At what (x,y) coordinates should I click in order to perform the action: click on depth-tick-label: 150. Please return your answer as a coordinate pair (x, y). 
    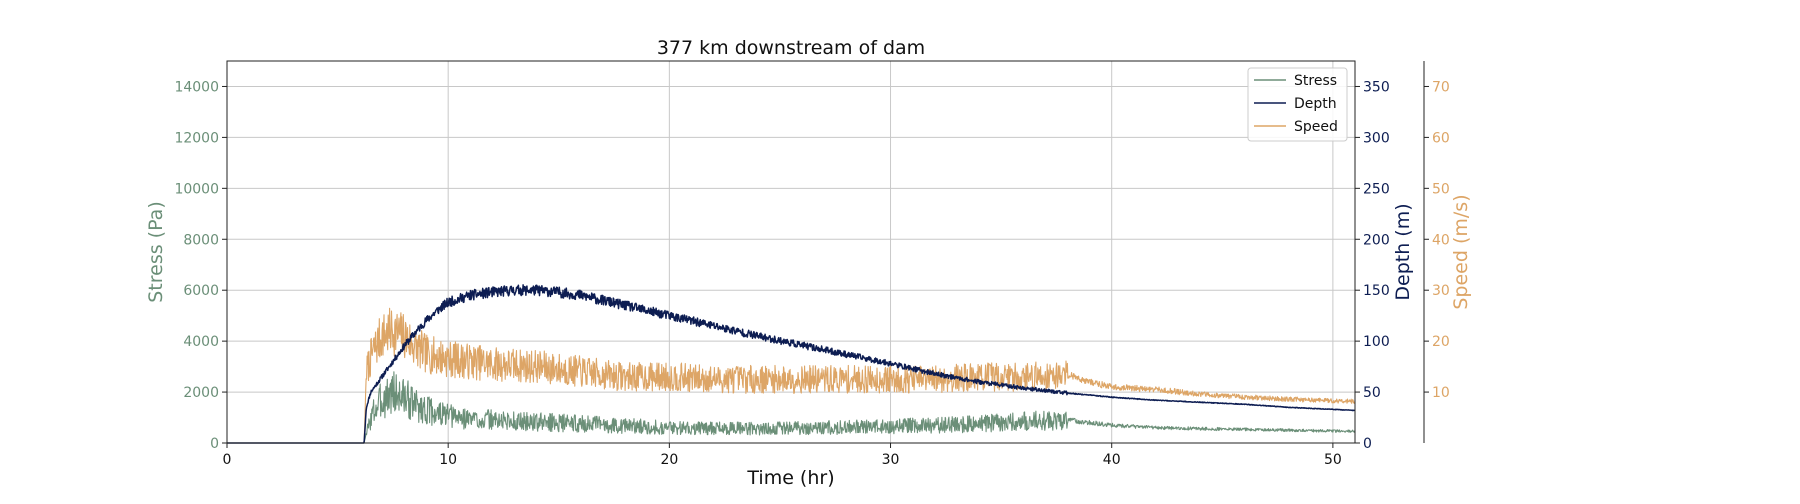
    Looking at the image, I should click on (1376, 291).